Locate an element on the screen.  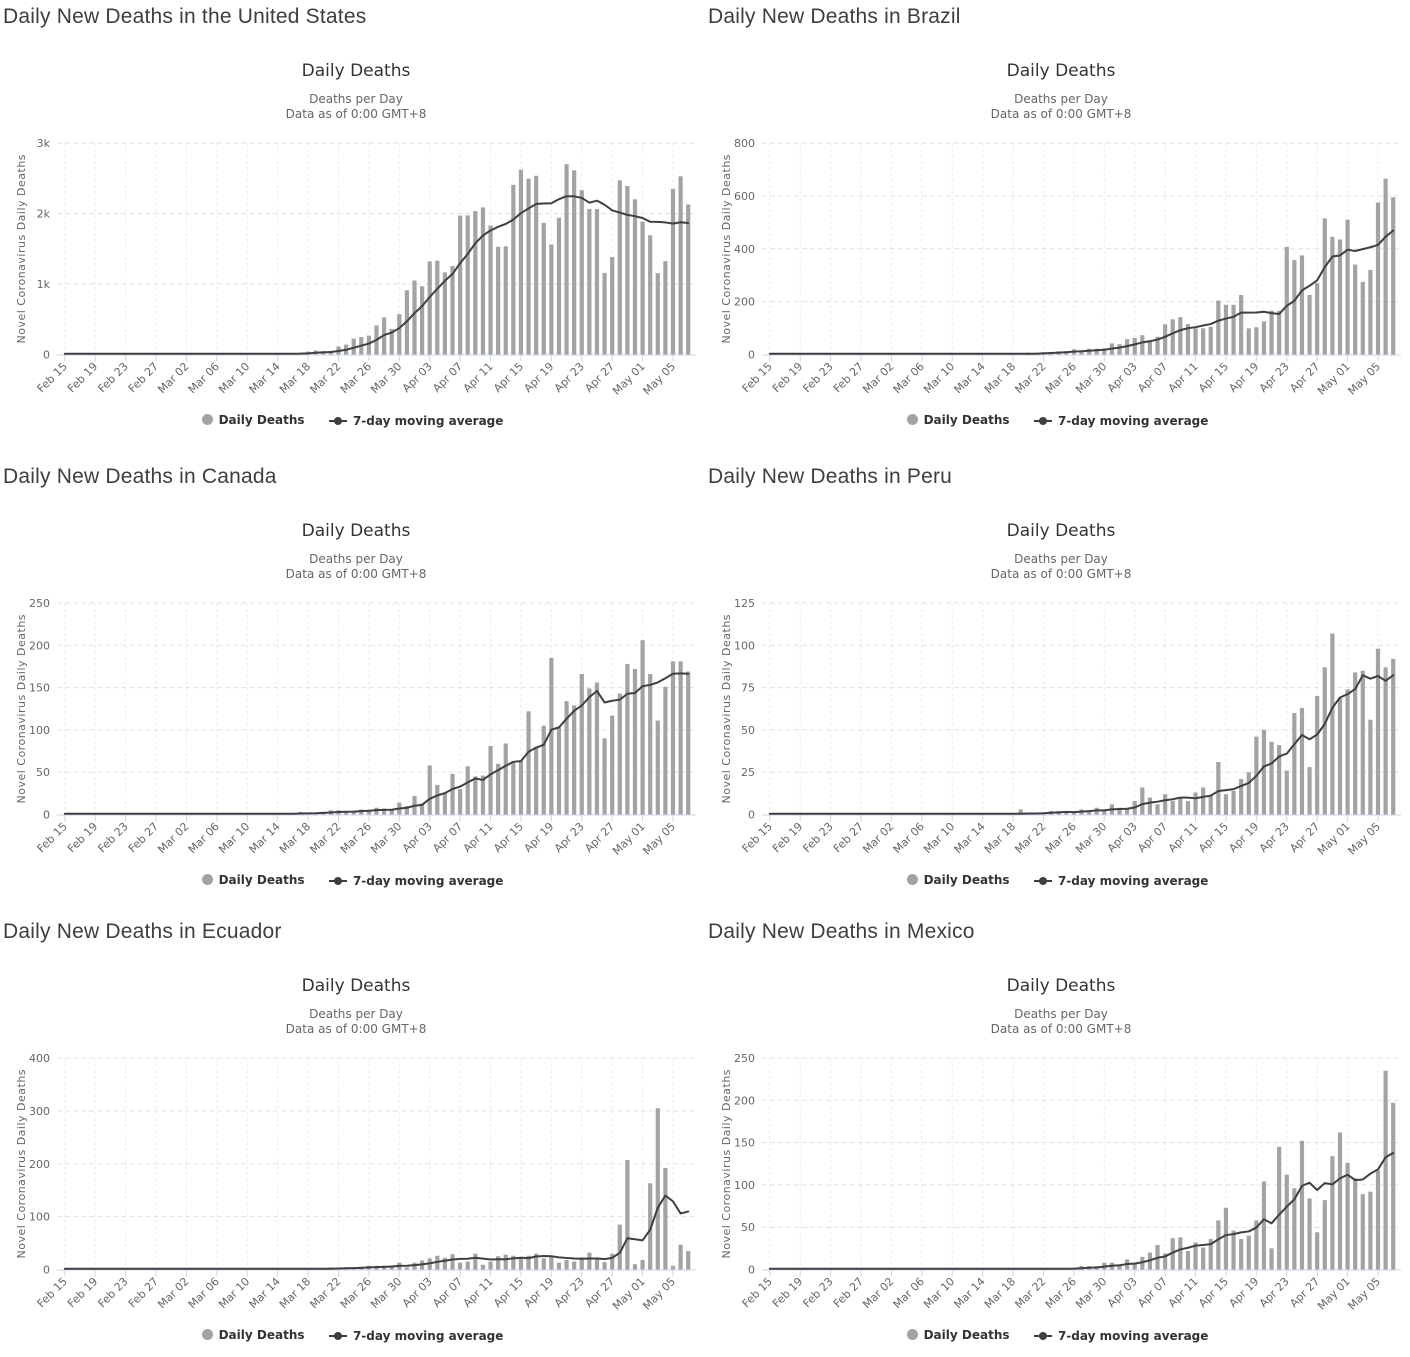
daily-deaths-bars is located at coordinates (460, 727).